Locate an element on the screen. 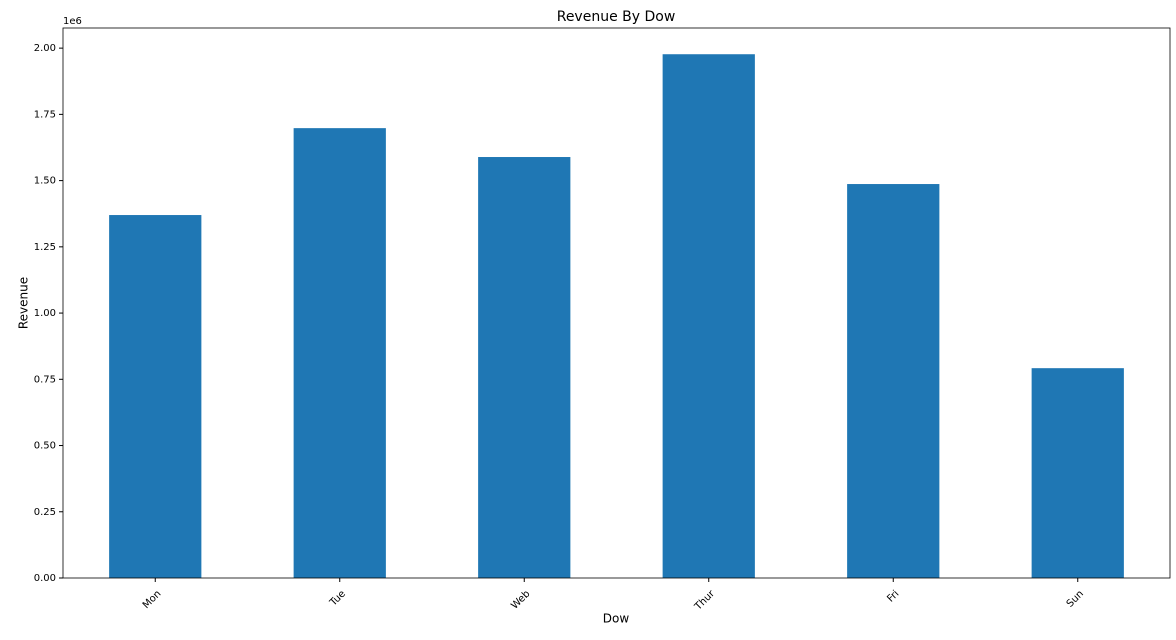 The height and width of the screenshot is (640, 1176). x-tick-label: Fri is located at coordinates (893, 596).